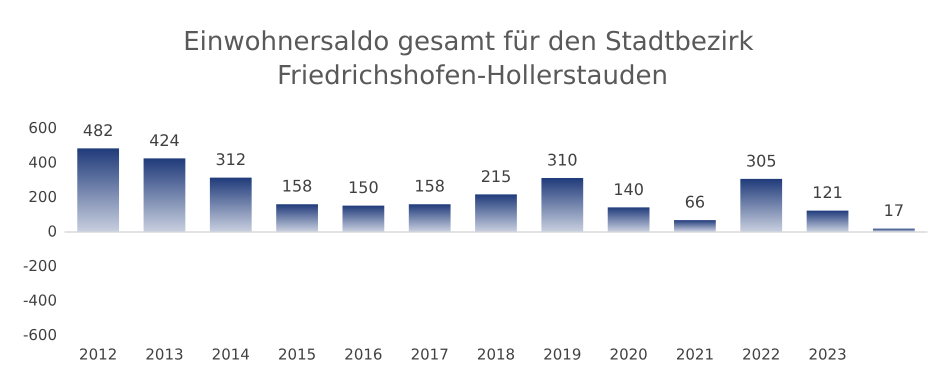 This screenshot has height=385, width=945. I want to click on x-tick-label: 2017, so click(429, 355).